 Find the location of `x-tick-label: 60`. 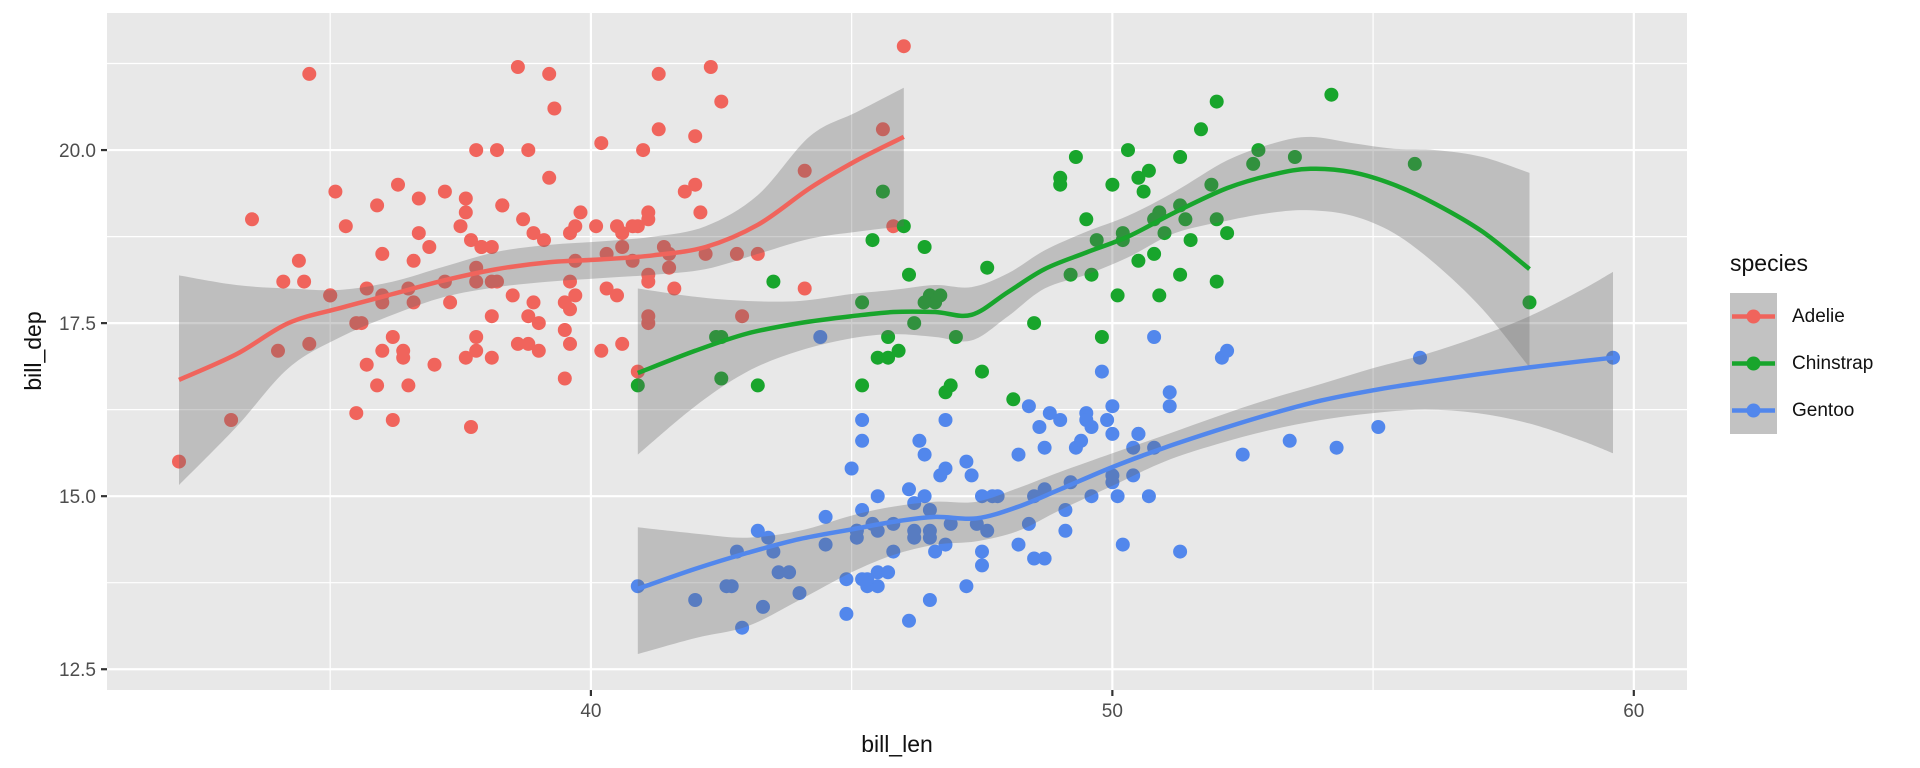

x-tick-label: 60 is located at coordinates (1633, 711).